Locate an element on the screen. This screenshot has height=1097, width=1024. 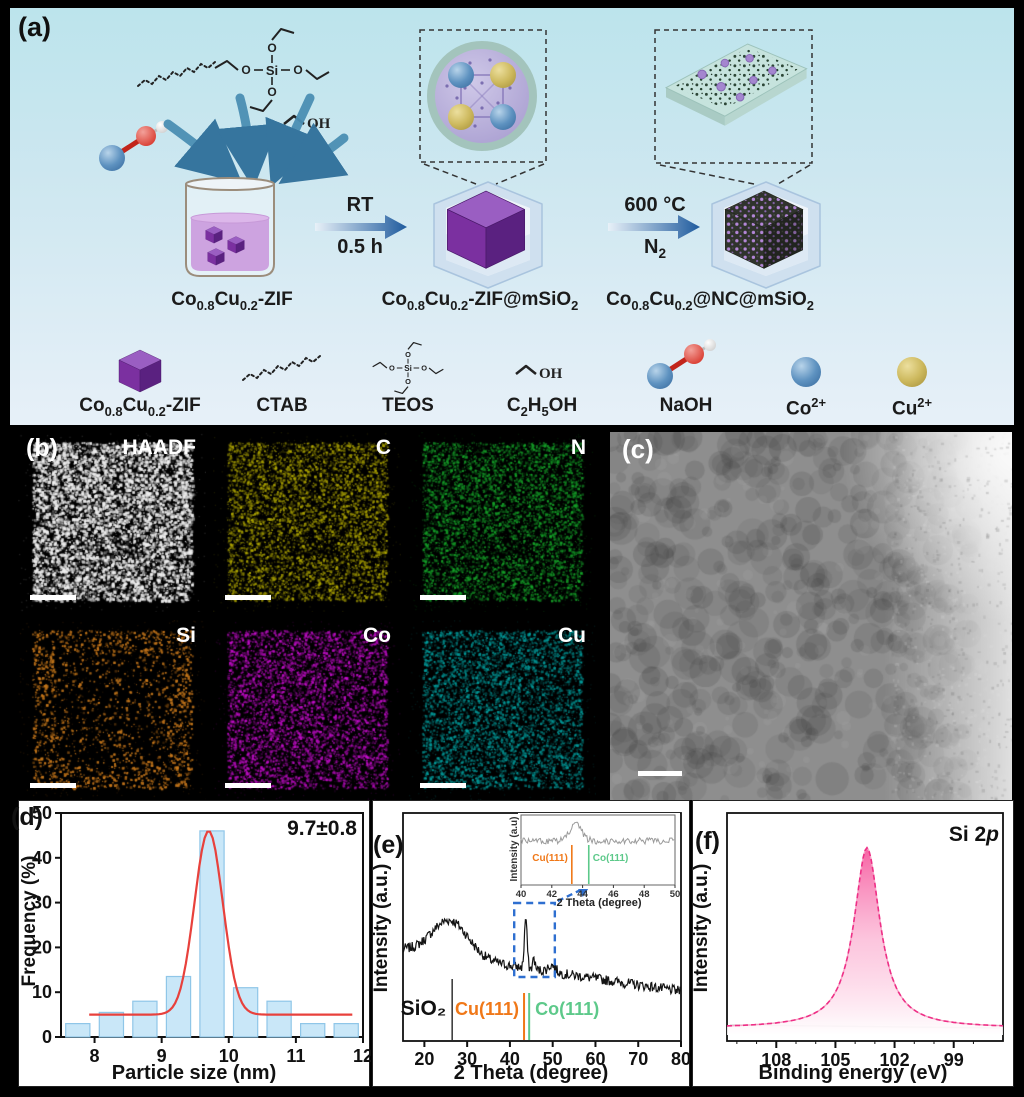
legend-label-teos: TEOS is located at coordinates (408, 405).